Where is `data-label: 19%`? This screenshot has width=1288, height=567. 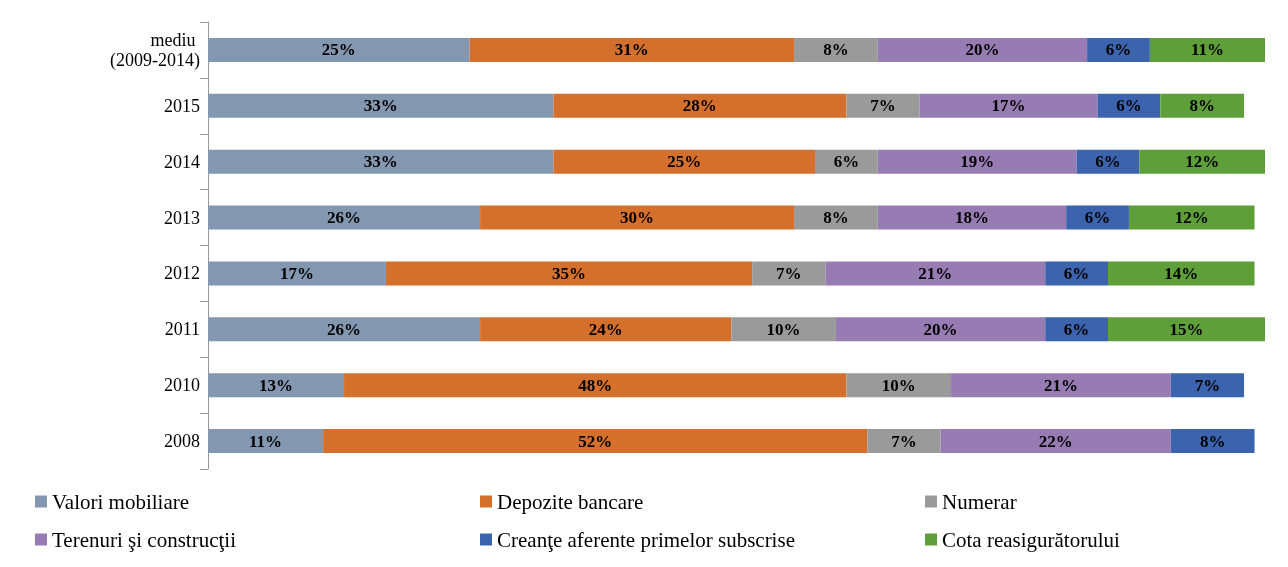 data-label: 19% is located at coordinates (977, 162).